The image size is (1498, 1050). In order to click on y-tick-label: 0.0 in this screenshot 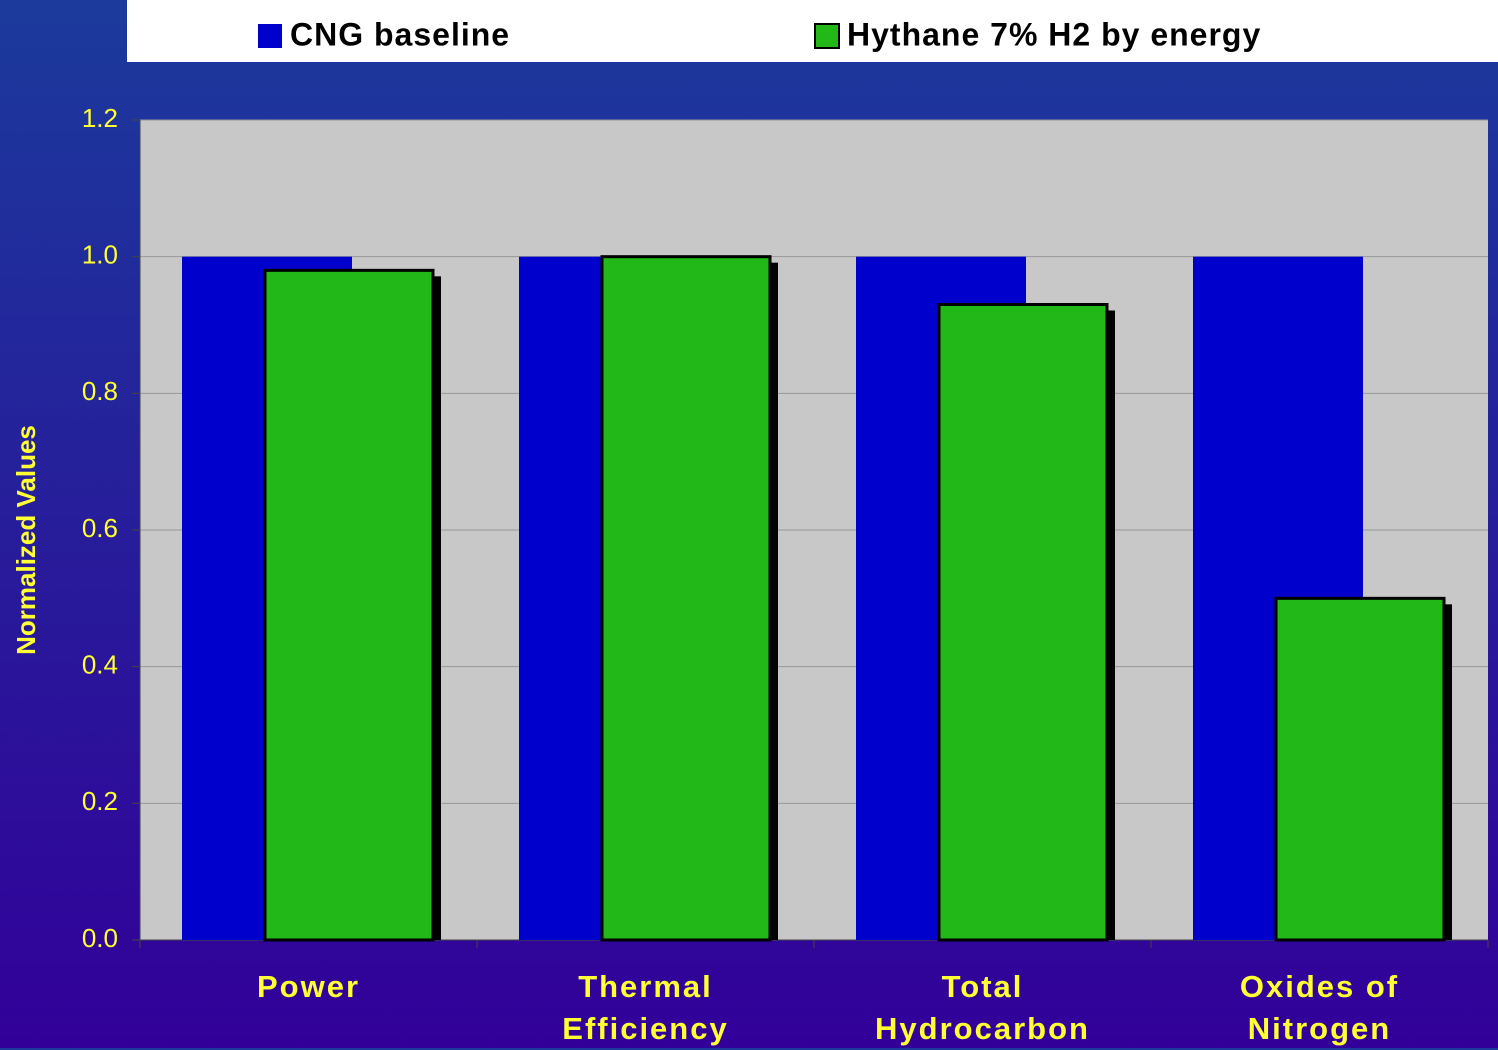, I will do `click(100, 938)`.